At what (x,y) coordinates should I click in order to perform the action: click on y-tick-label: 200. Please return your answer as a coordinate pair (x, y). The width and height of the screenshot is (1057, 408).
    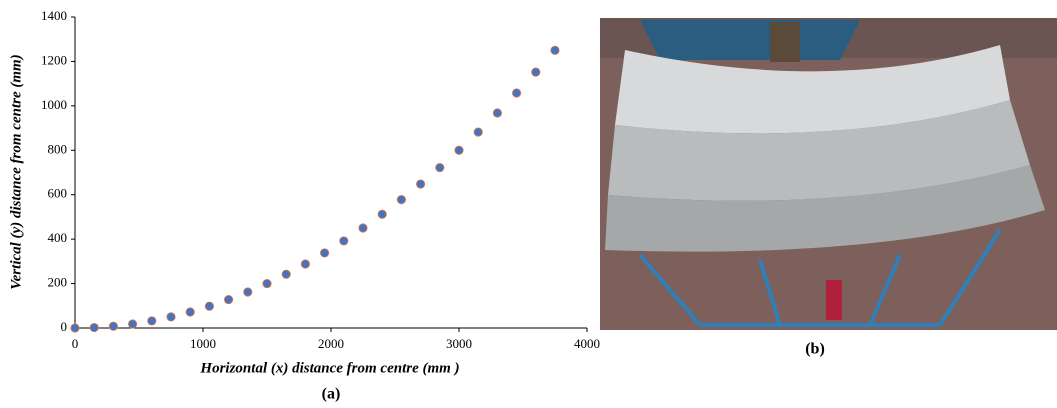
    Looking at the image, I should click on (58, 282).